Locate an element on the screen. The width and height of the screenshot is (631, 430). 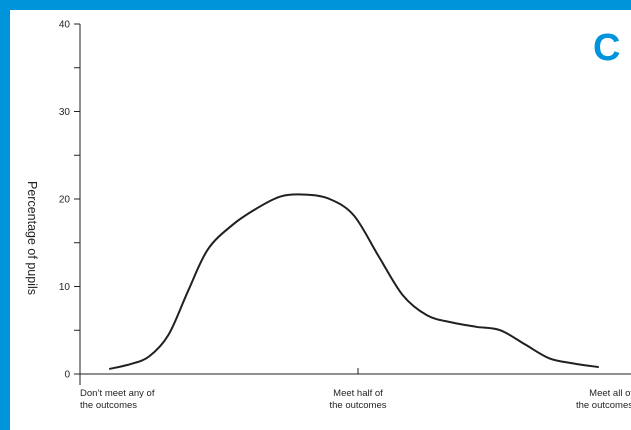
panel-letter: C is located at coordinates (606, 48).